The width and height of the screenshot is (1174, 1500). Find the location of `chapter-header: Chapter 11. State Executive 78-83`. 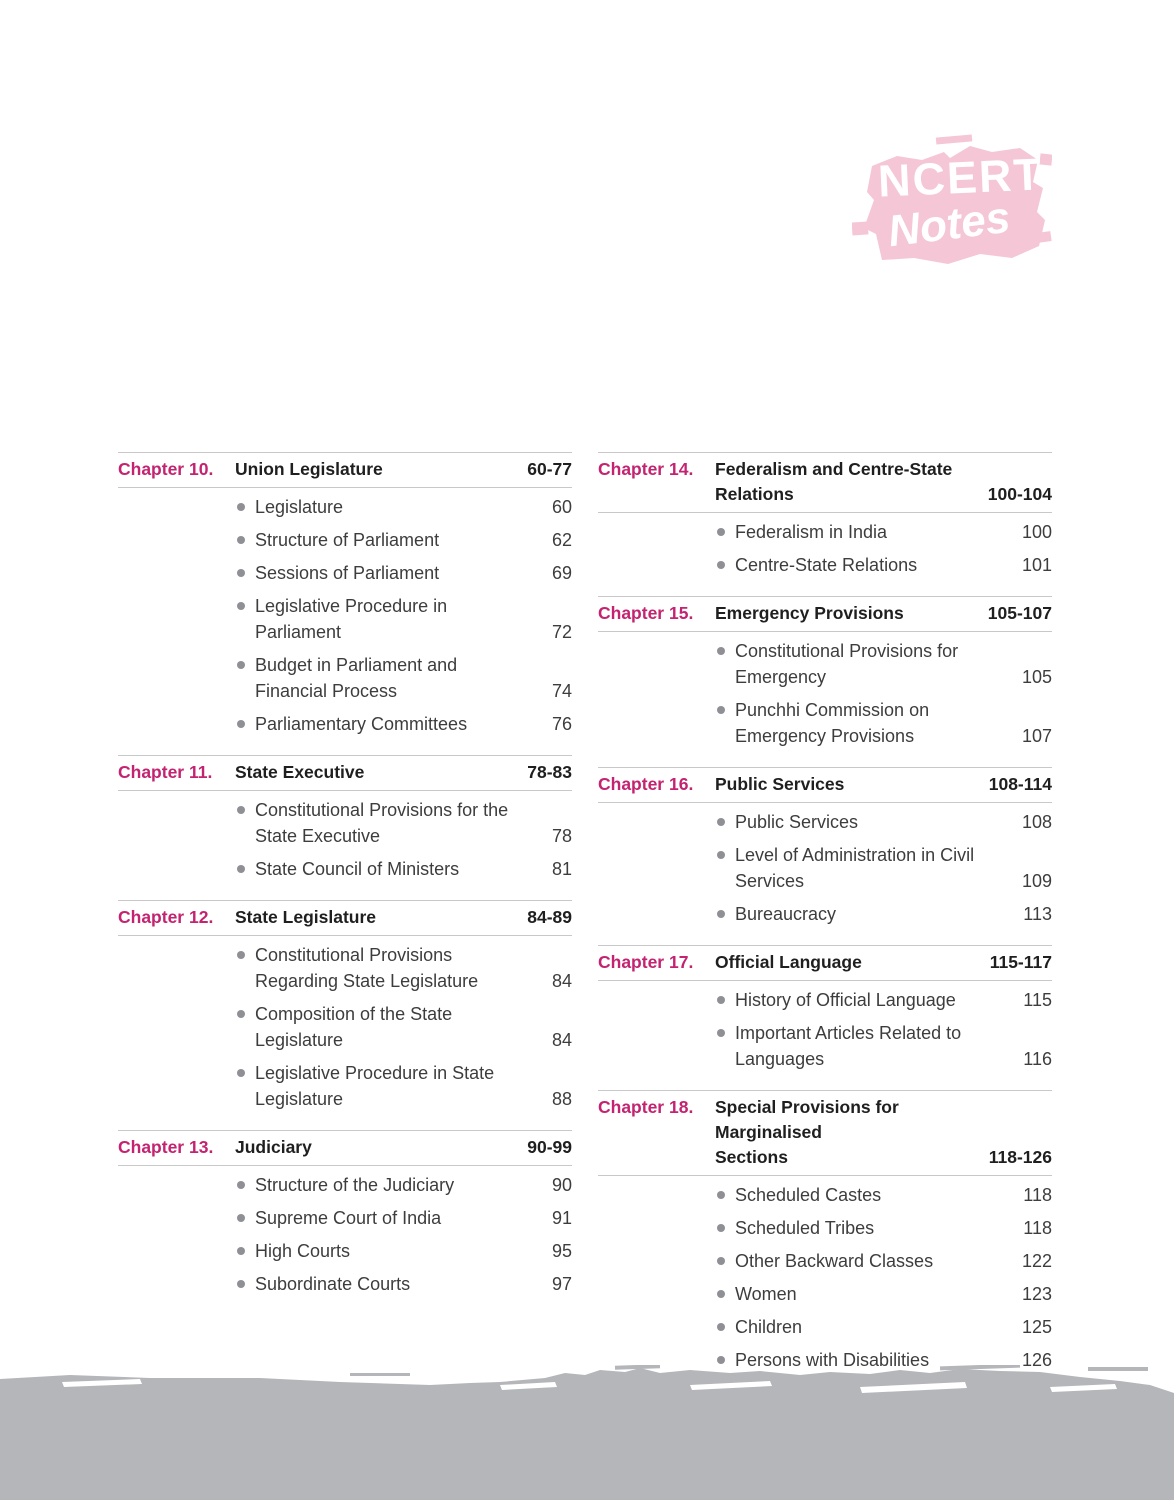

chapter-header: Chapter 11. State Executive 78-83 is located at coordinates (345, 773).